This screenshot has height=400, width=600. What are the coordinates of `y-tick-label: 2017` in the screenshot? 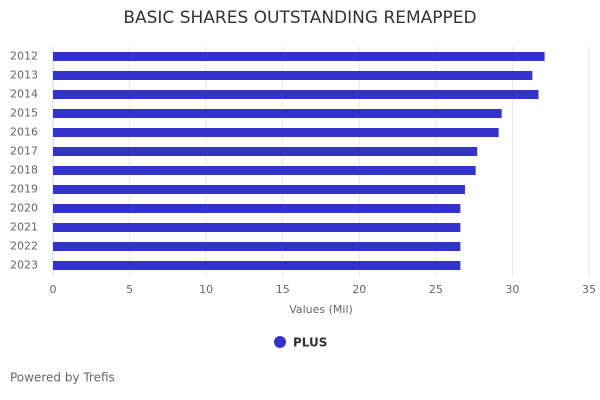 It's located at (24, 151).